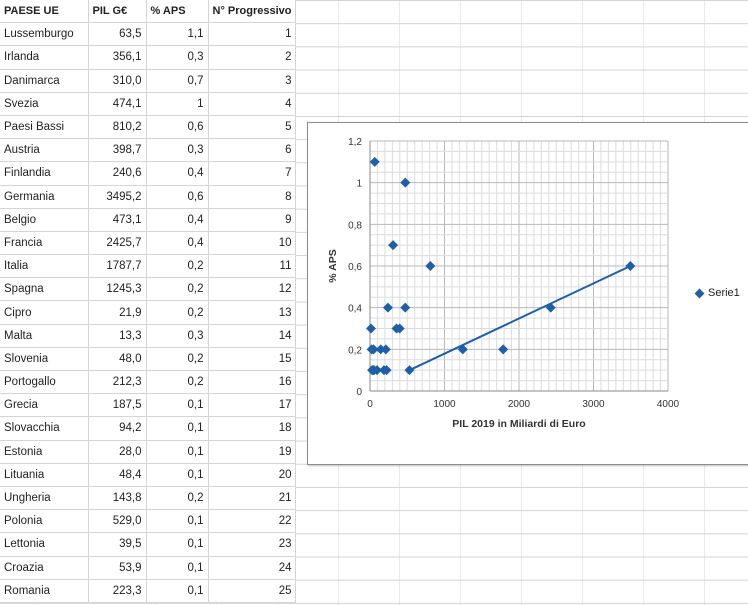 The height and width of the screenshot is (605, 748). Describe the element at coordinates (117, 452) in the screenshot. I see `table-cell: 28,0` at that location.